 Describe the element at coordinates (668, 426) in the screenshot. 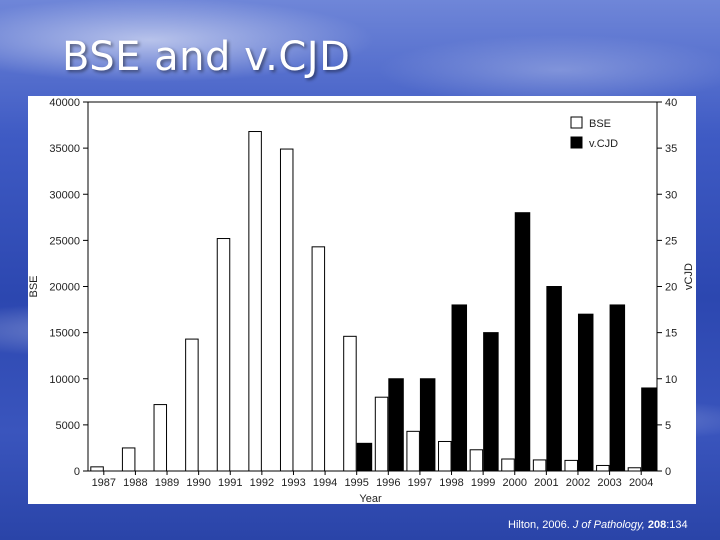

I see `y-right-tick-label: 5` at that location.